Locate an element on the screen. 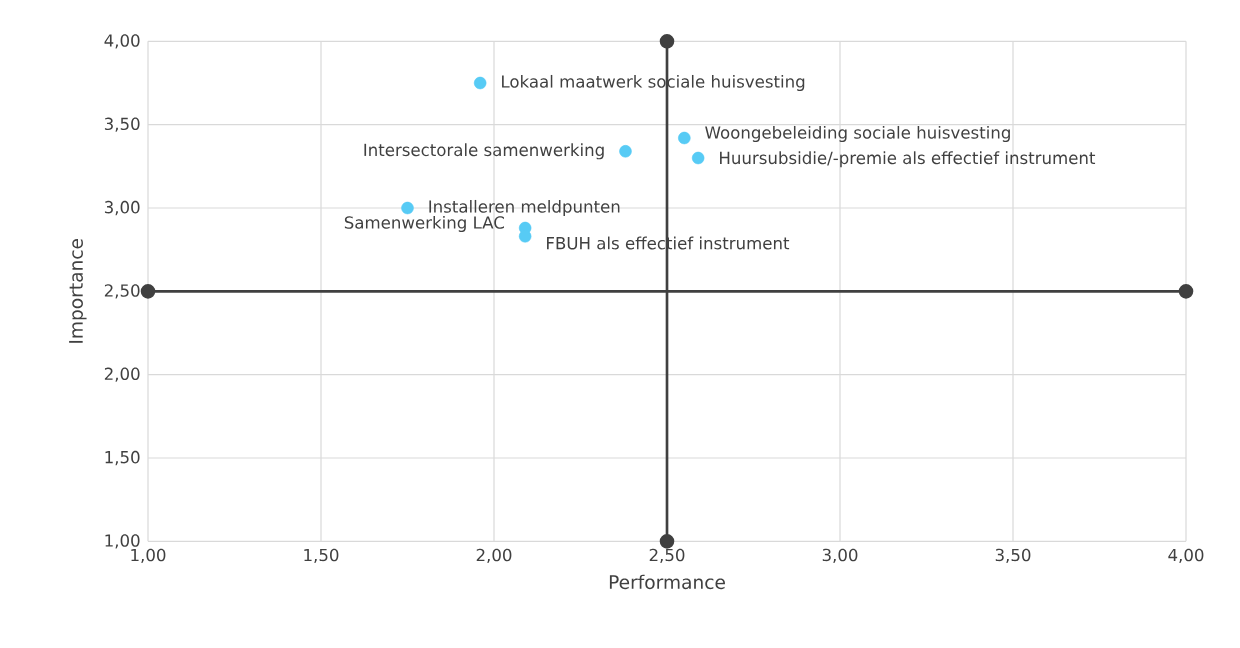 Image resolution: width=1240 pixels, height=648 pixels. y-tick-label: 2,50 is located at coordinates (122, 291).